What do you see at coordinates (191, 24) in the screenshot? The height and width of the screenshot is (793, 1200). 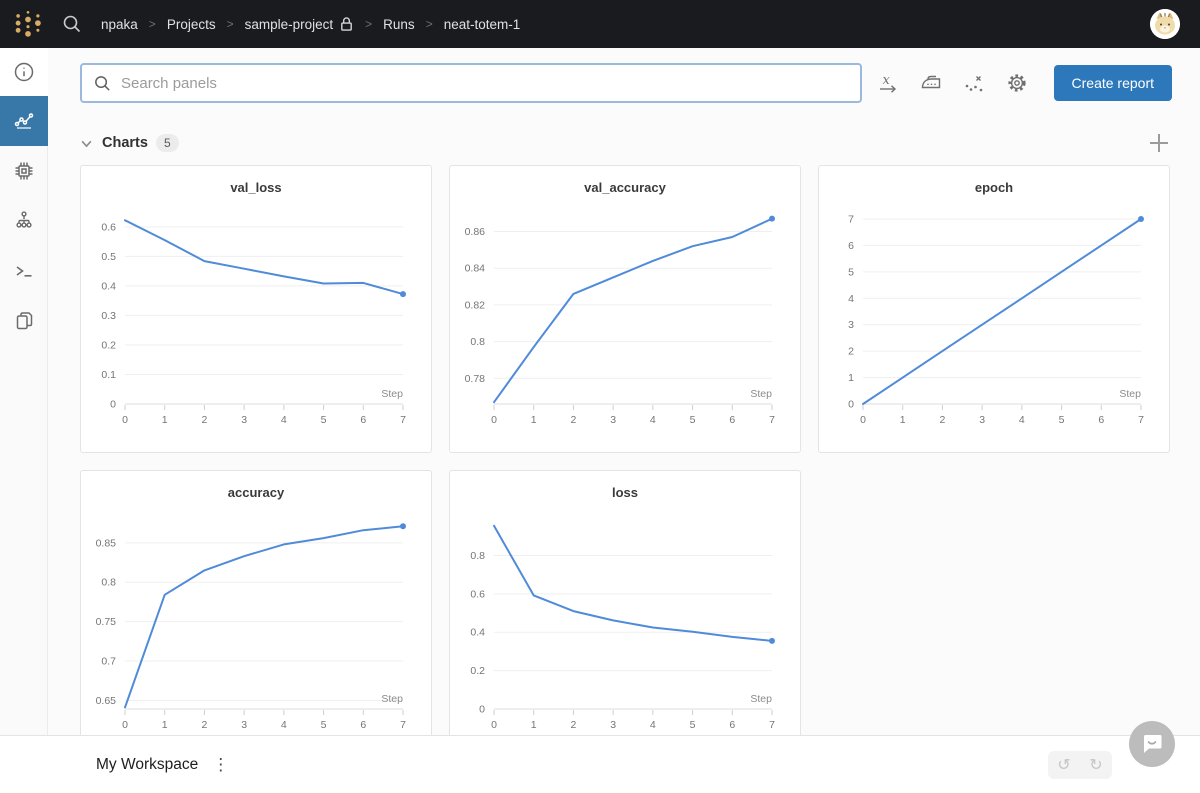 I see `breadcrumb-projects: Projects` at bounding box center [191, 24].